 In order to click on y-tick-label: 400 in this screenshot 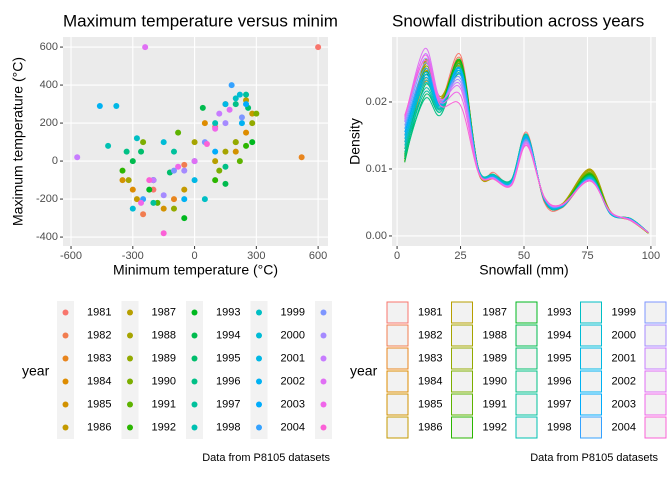, I will do `click(49, 85)`.